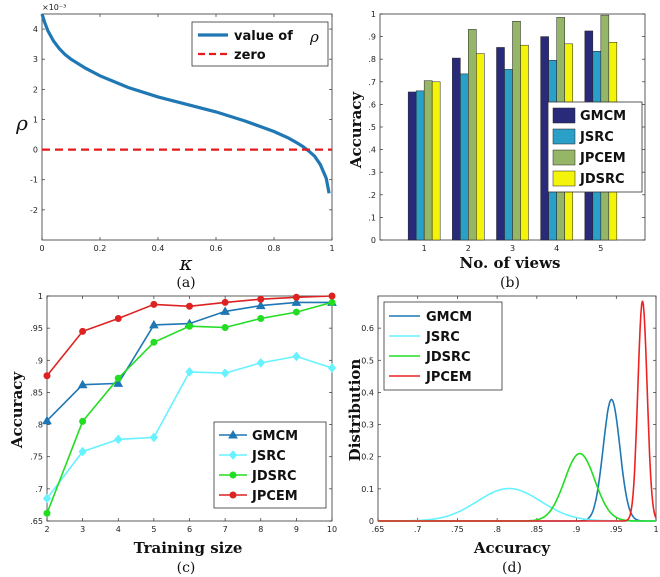 The image size is (660, 577). I want to click on panel-c-ytick-label-7: 1, so click(40, 296).